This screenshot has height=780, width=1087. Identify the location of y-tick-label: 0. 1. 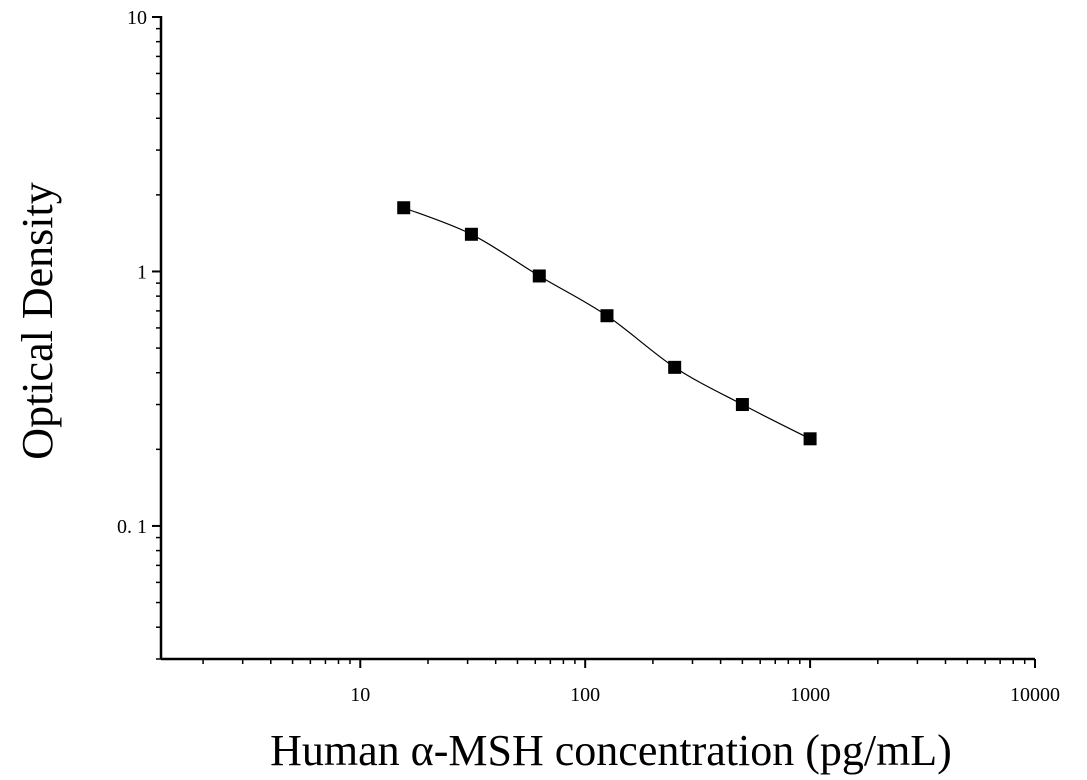
(132, 527).